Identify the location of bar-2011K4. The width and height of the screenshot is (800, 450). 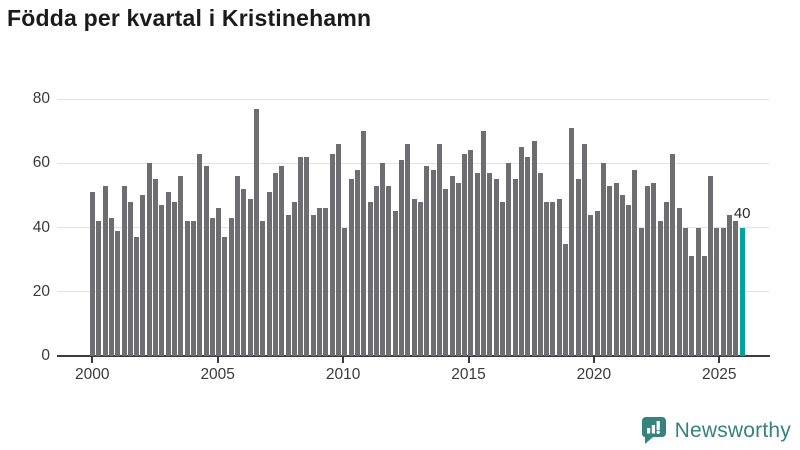
(389, 270).